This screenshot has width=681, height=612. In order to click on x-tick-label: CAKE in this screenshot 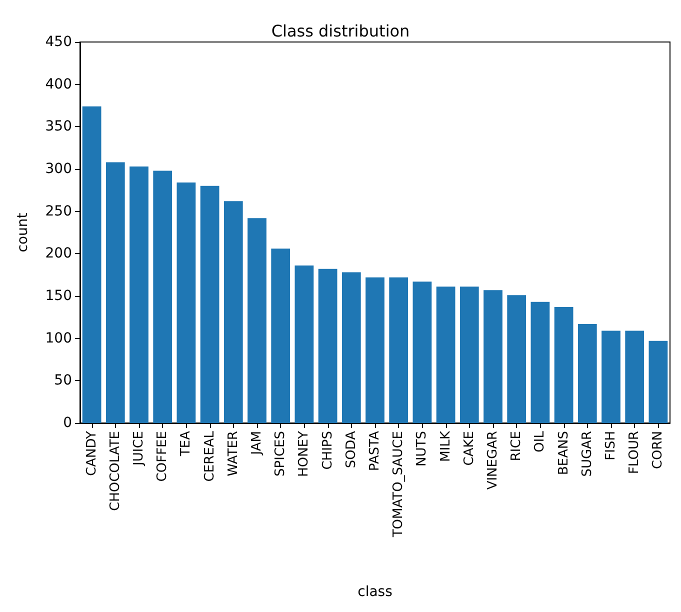, I will do `click(469, 448)`.